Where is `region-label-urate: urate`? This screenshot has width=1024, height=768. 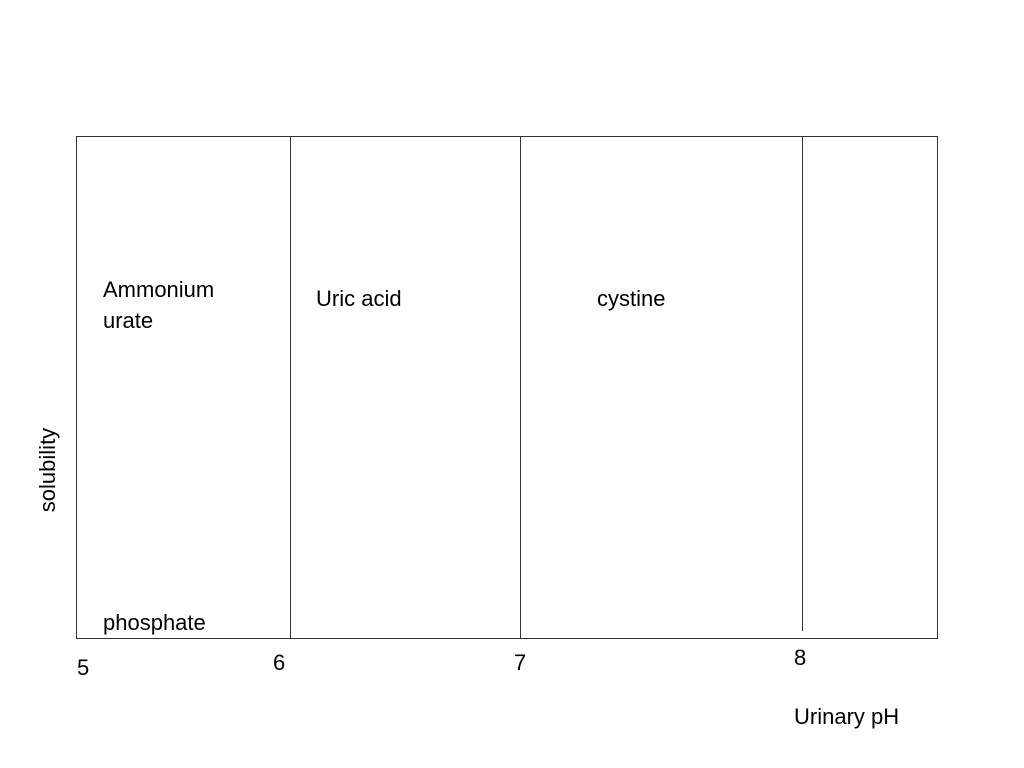
region-label-urate: urate is located at coordinates (128, 320).